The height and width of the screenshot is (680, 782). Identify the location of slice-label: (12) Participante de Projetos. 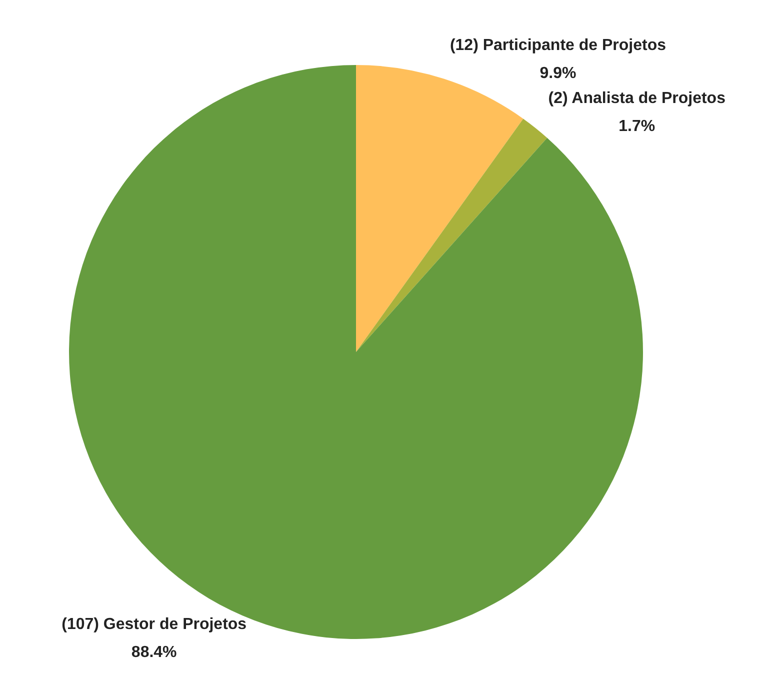
(558, 45).